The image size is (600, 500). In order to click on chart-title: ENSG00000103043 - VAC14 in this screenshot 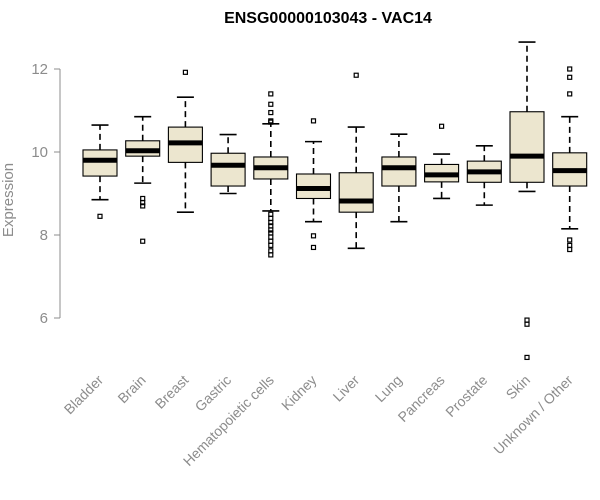, I will do `click(328, 18)`.